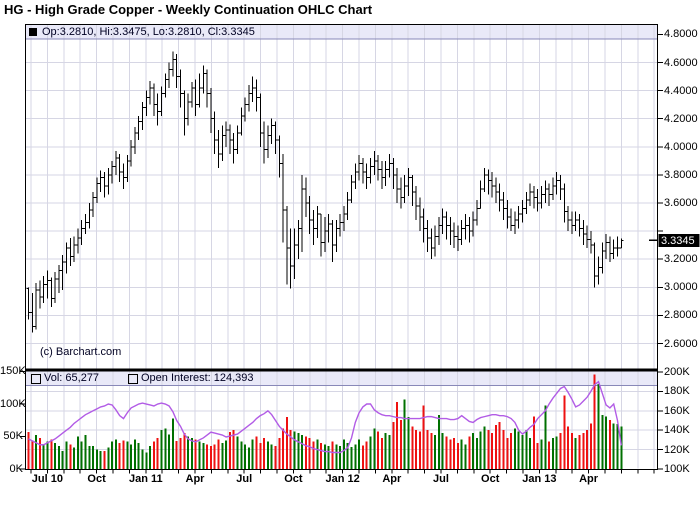 This screenshot has height=512, width=700. I want to click on price-axis-label: 3.6000, so click(681, 203).